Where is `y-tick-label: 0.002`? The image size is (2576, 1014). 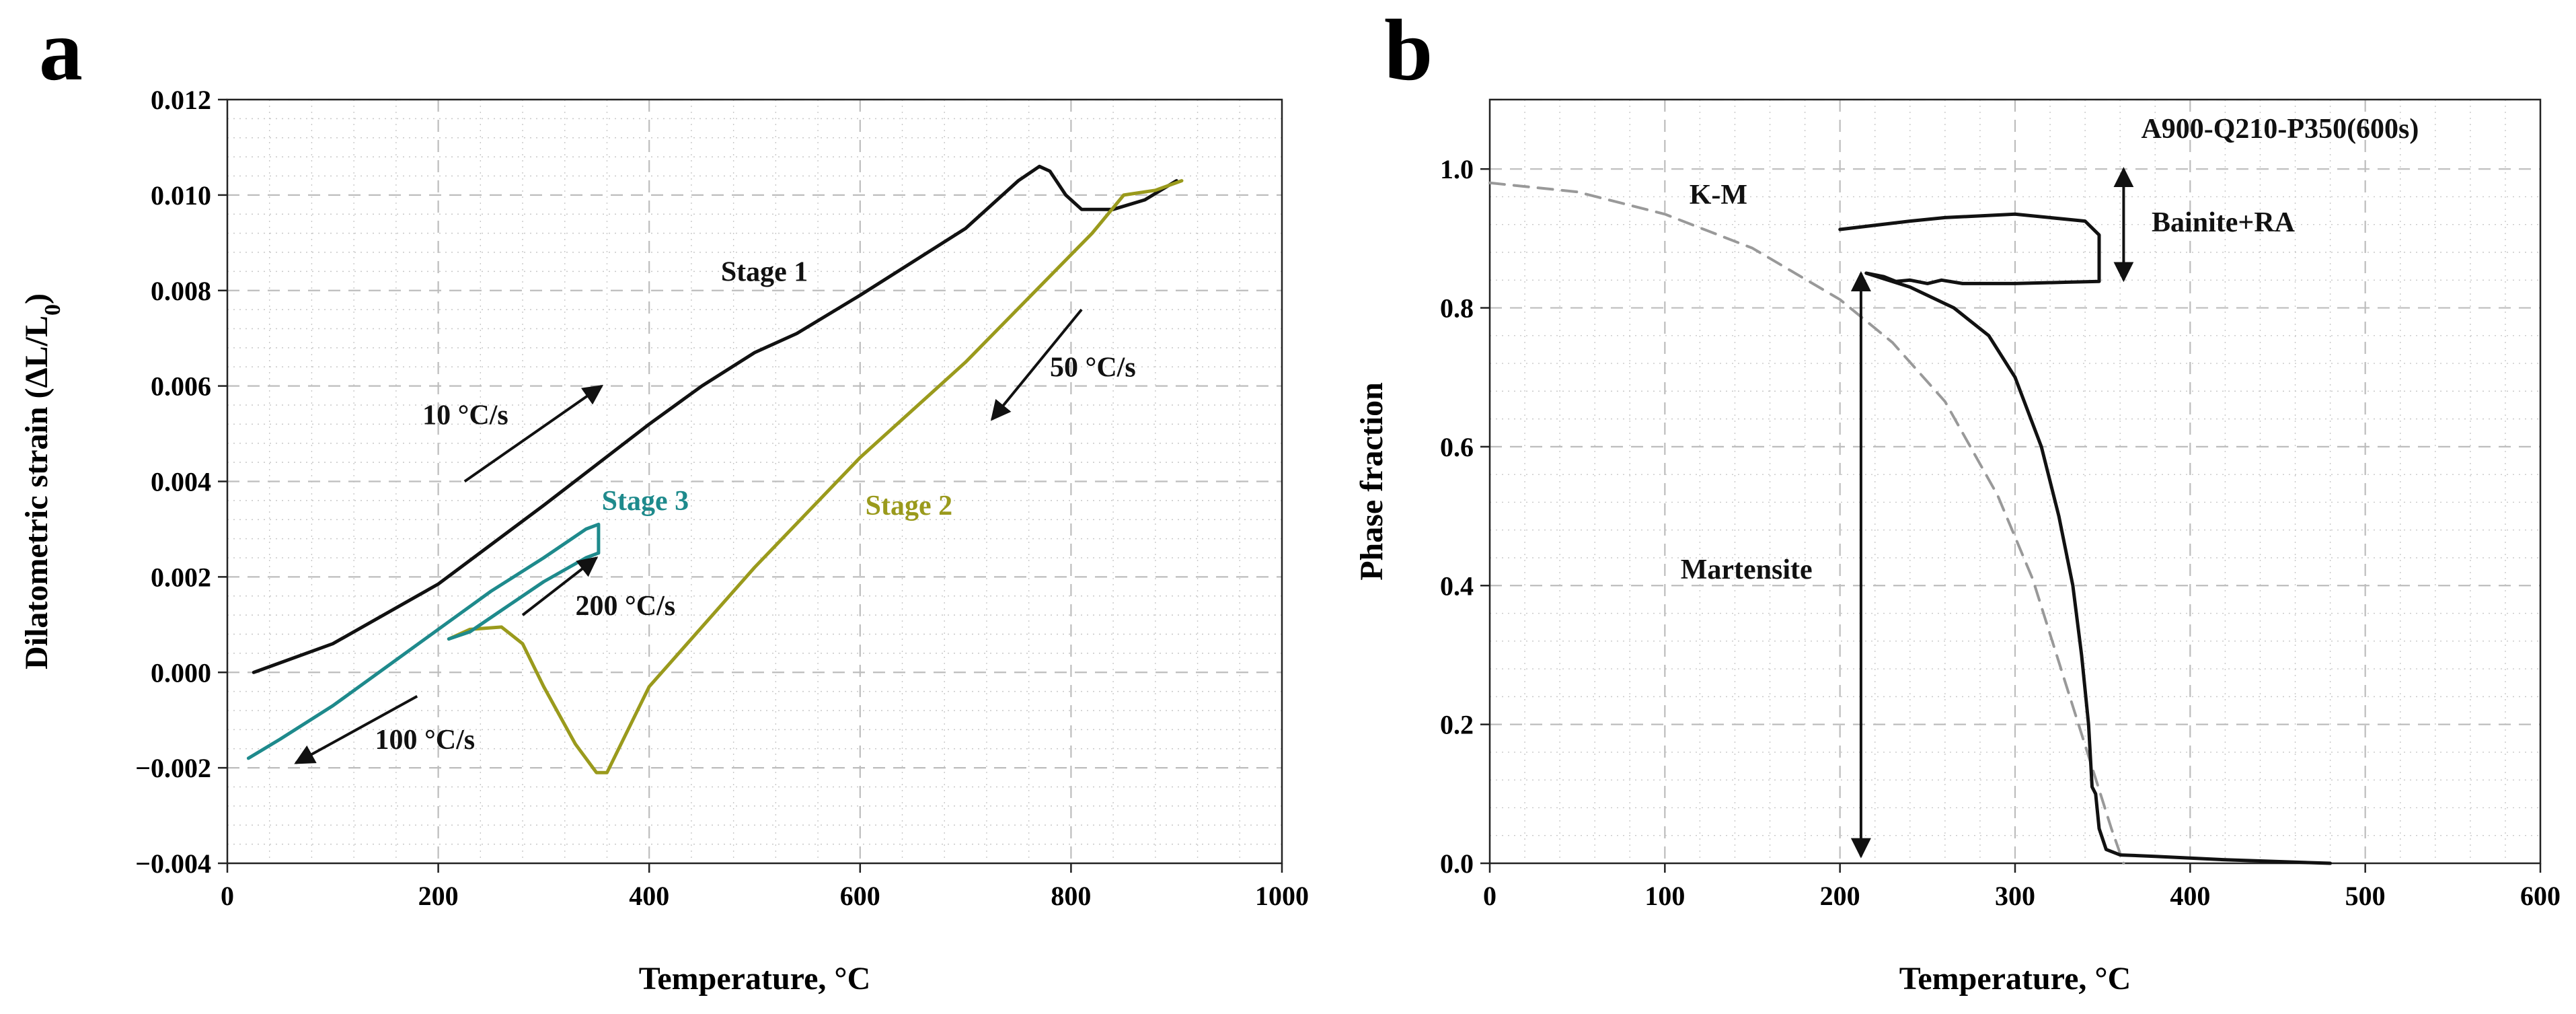
y-tick-label: 0.002 is located at coordinates (181, 577).